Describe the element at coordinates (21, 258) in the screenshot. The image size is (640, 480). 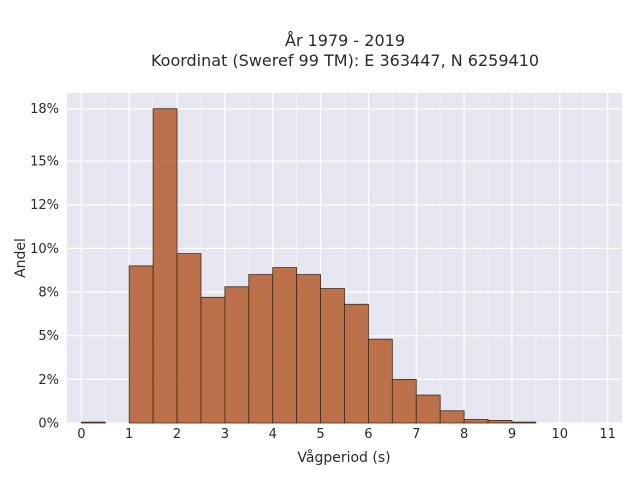
I see `y-axis-label: Andel` at that location.